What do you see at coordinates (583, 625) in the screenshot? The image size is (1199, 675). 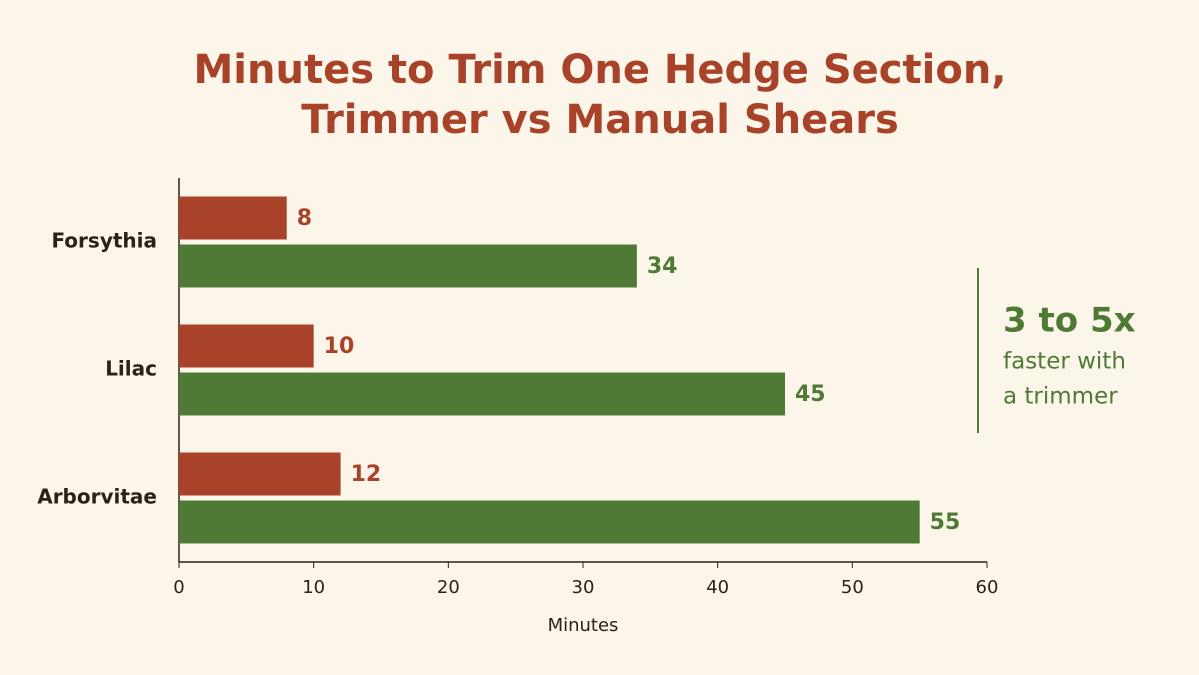 I see `x-axis-label: Minutes` at bounding box center [583, 625].